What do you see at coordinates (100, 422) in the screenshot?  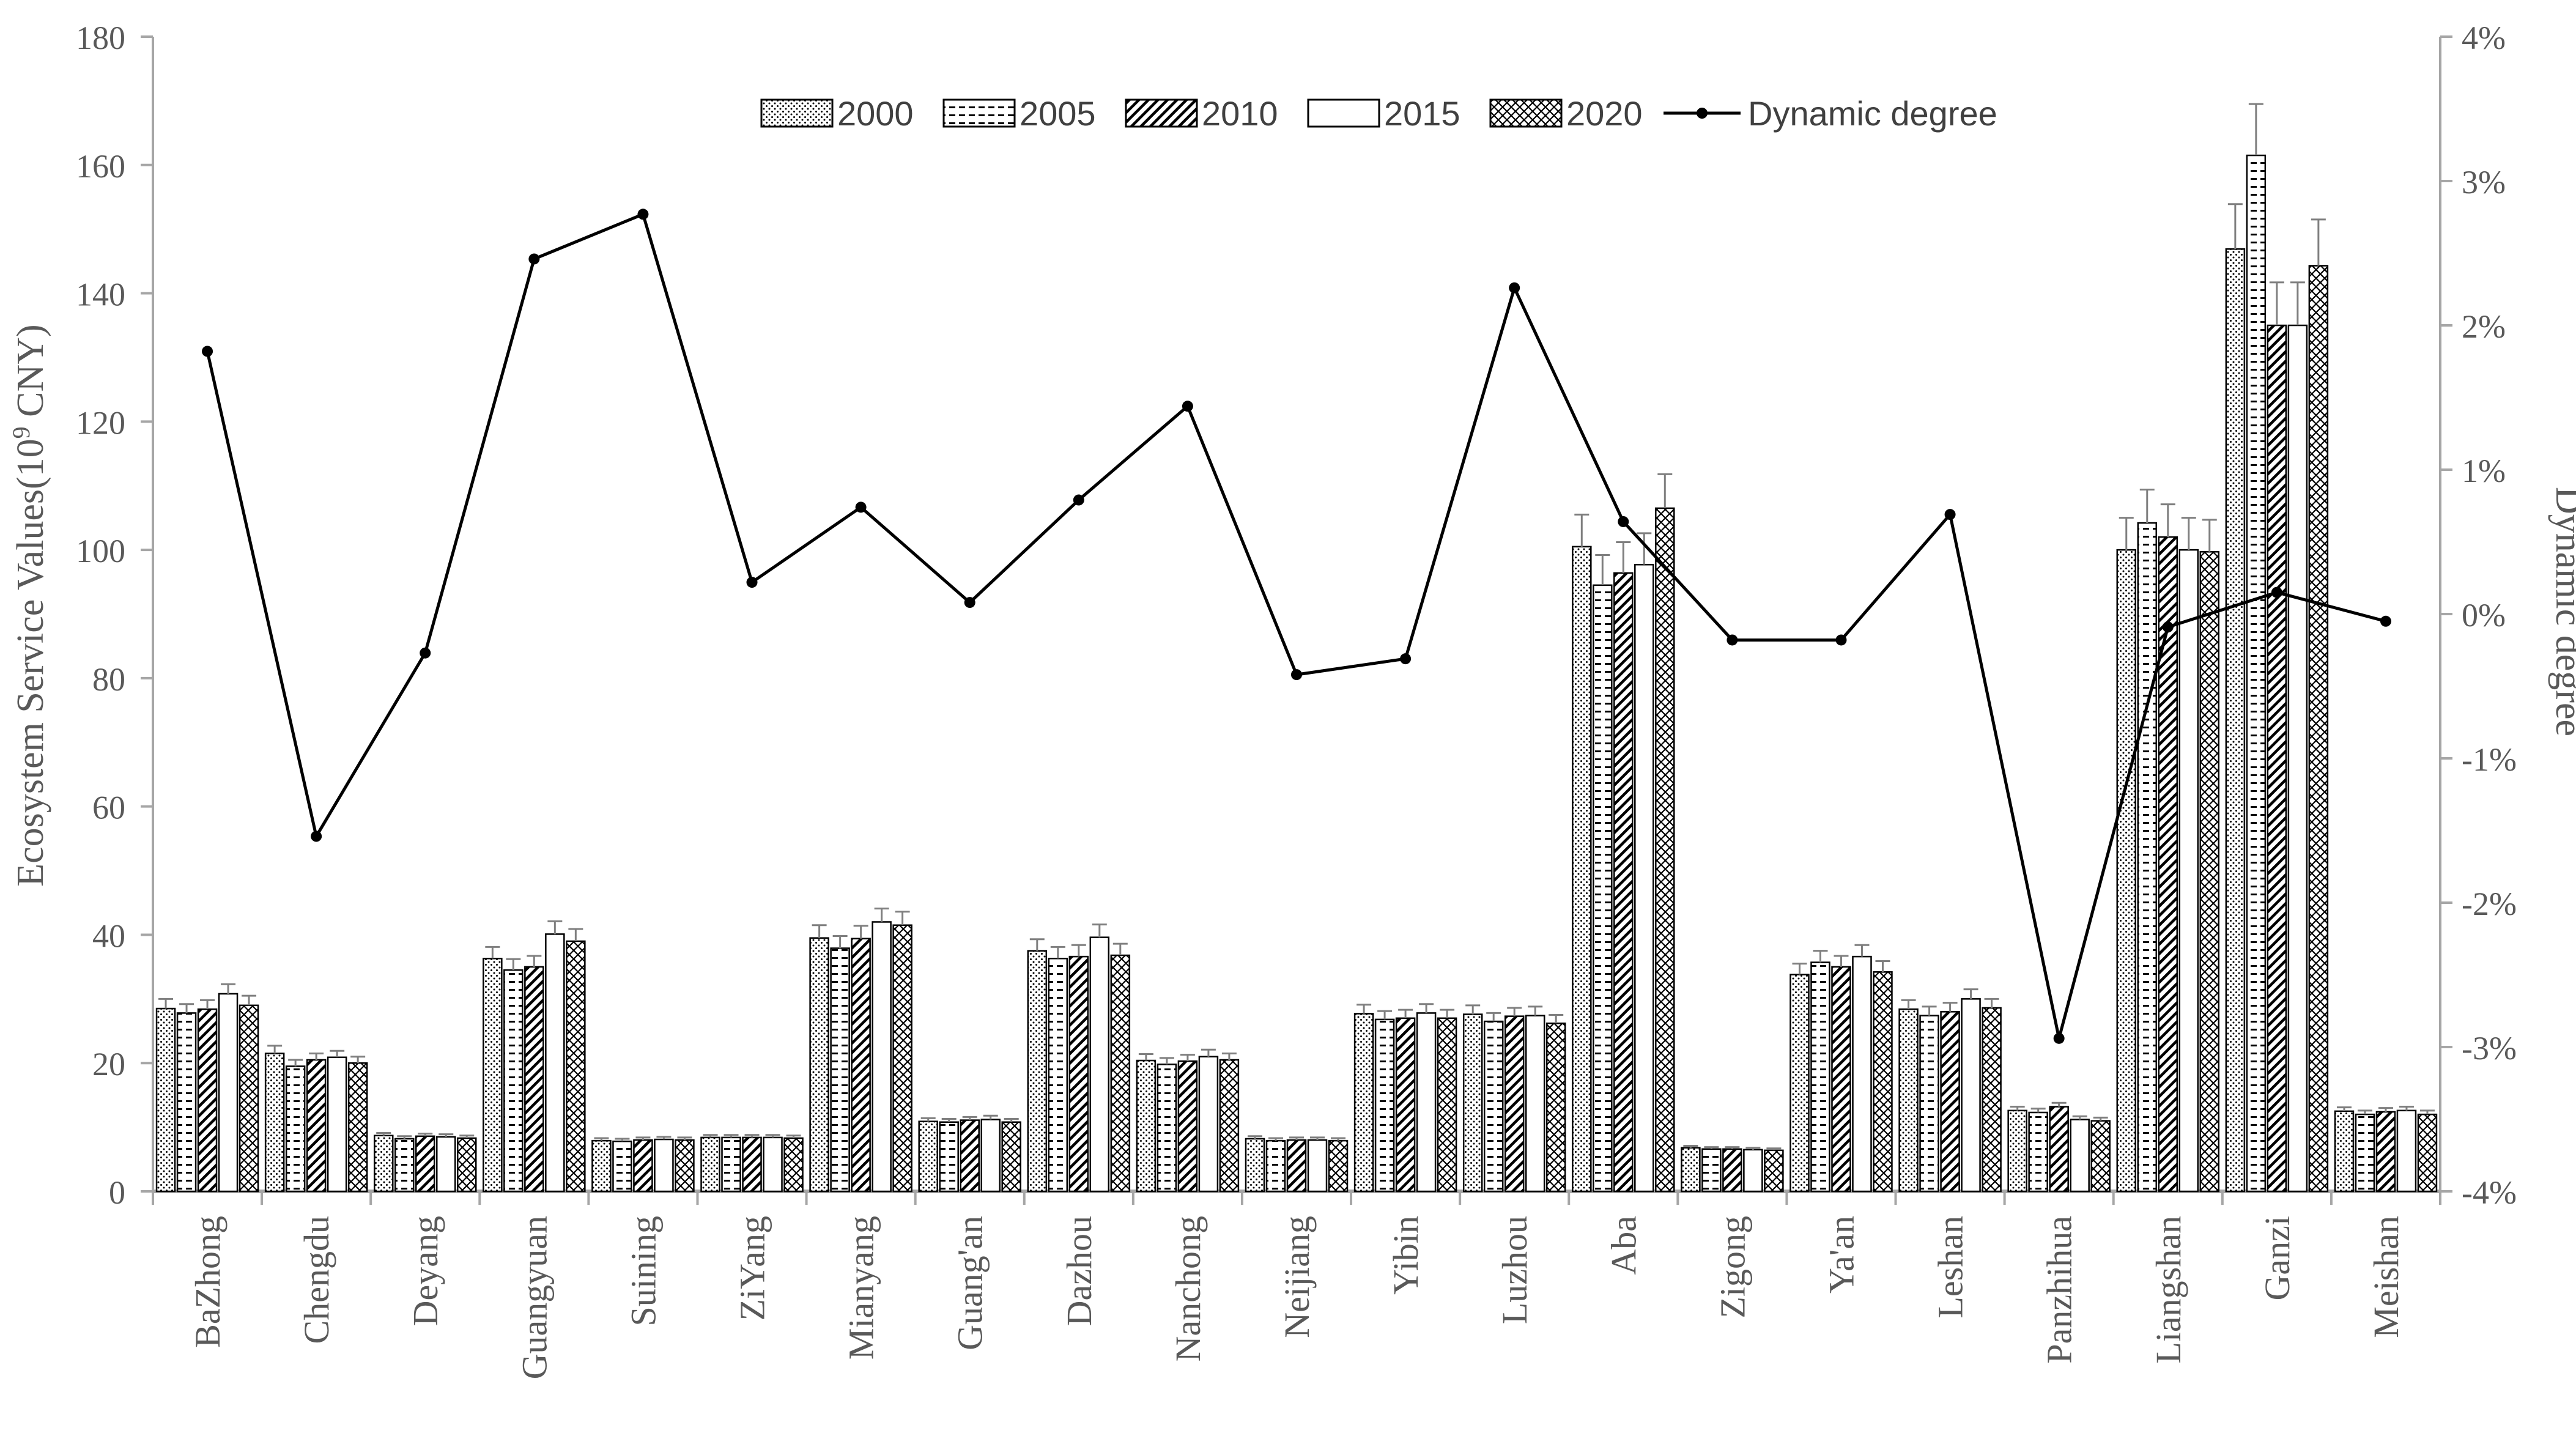 I see `y-tick-label: 120` at bounding box center [100, 422].